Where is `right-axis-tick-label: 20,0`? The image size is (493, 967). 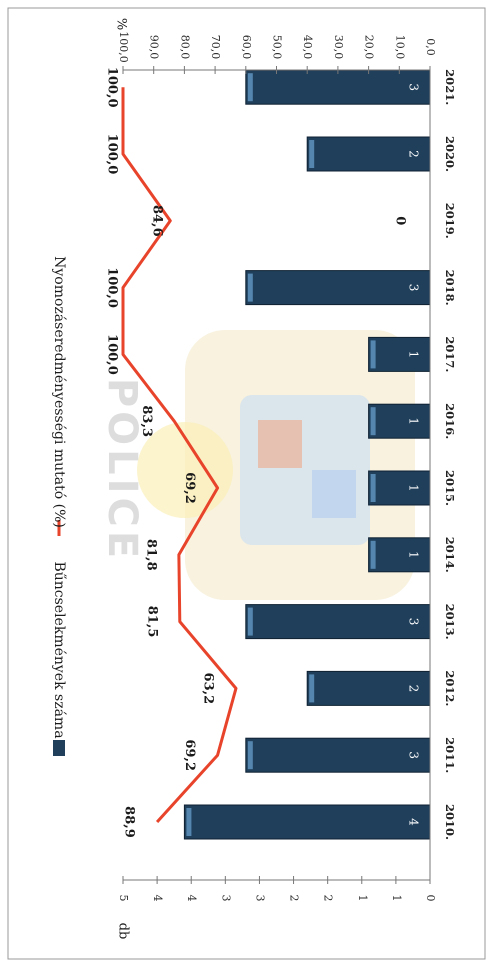
right-axis-tick-label: 20,0 is located at coordinates (369, 47).